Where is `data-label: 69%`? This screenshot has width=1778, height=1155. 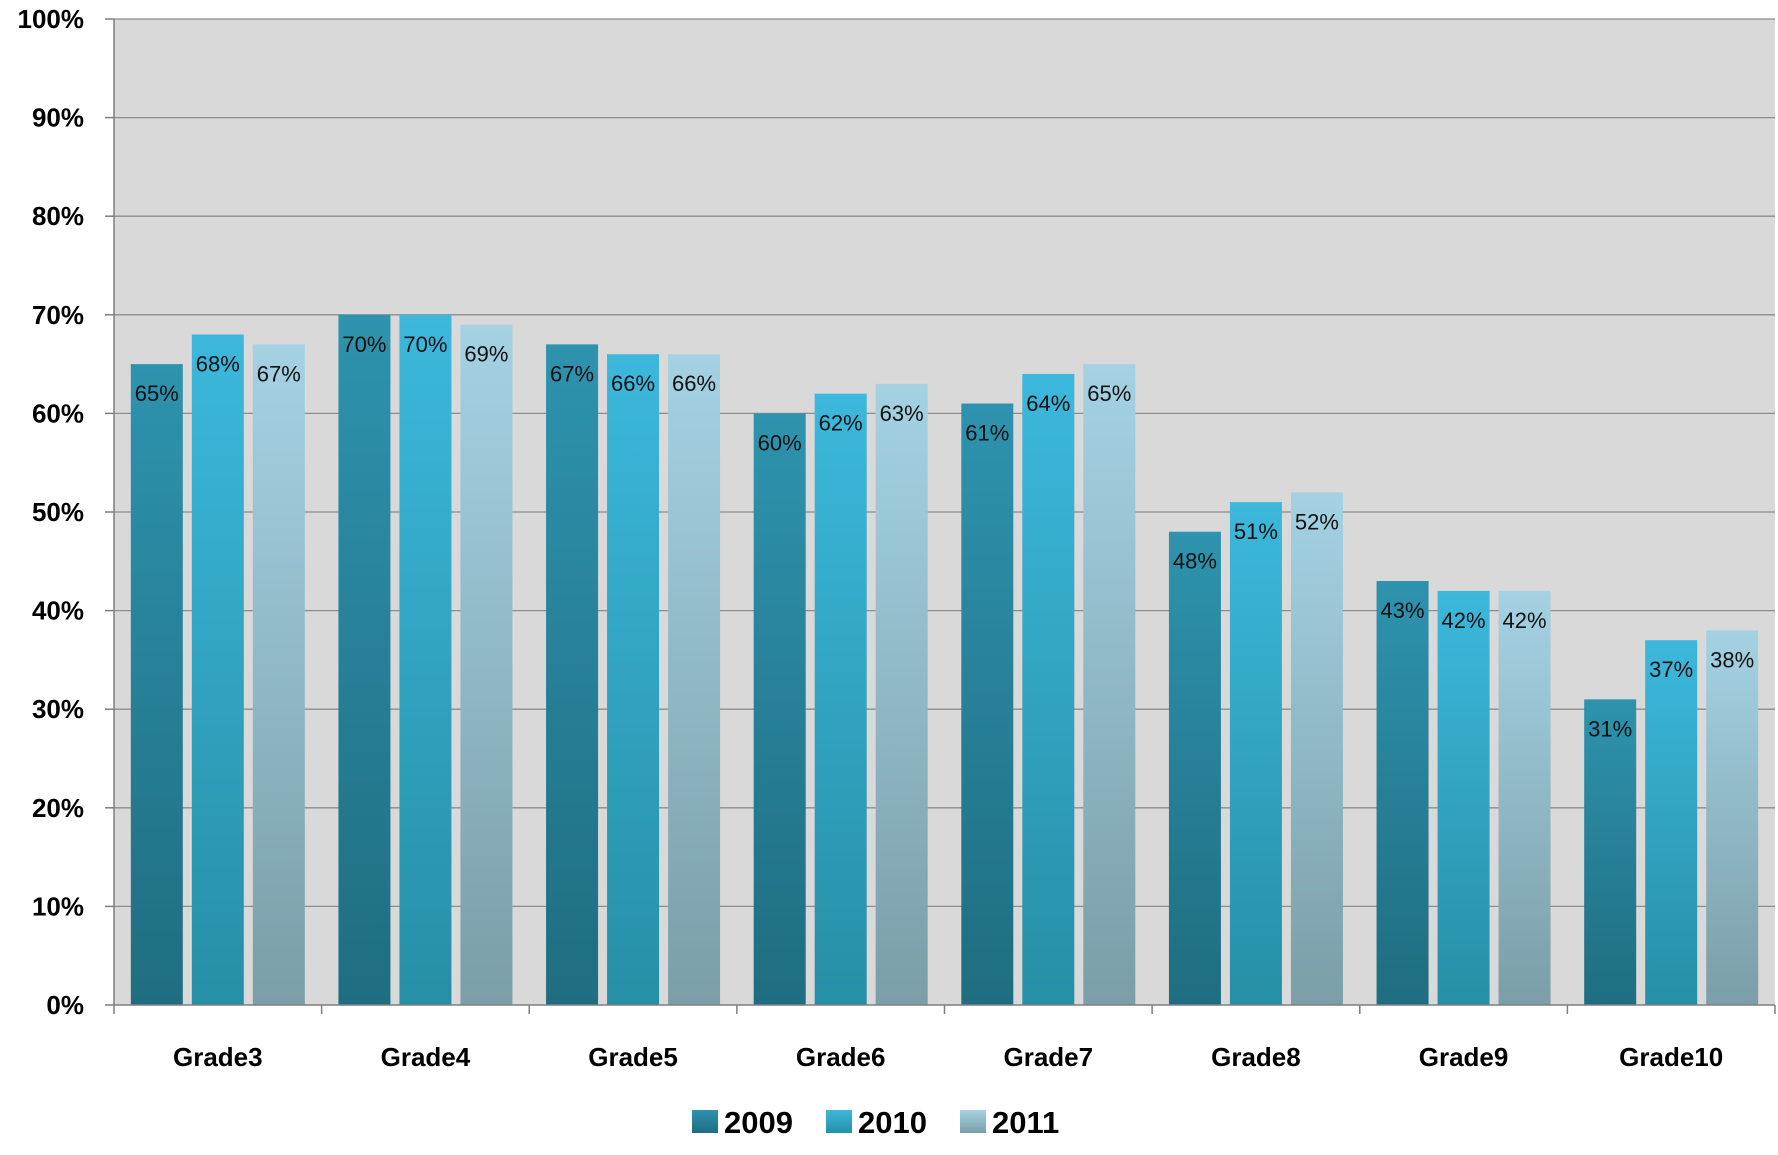
data-label: 69% is located at coordinates (486, 354).